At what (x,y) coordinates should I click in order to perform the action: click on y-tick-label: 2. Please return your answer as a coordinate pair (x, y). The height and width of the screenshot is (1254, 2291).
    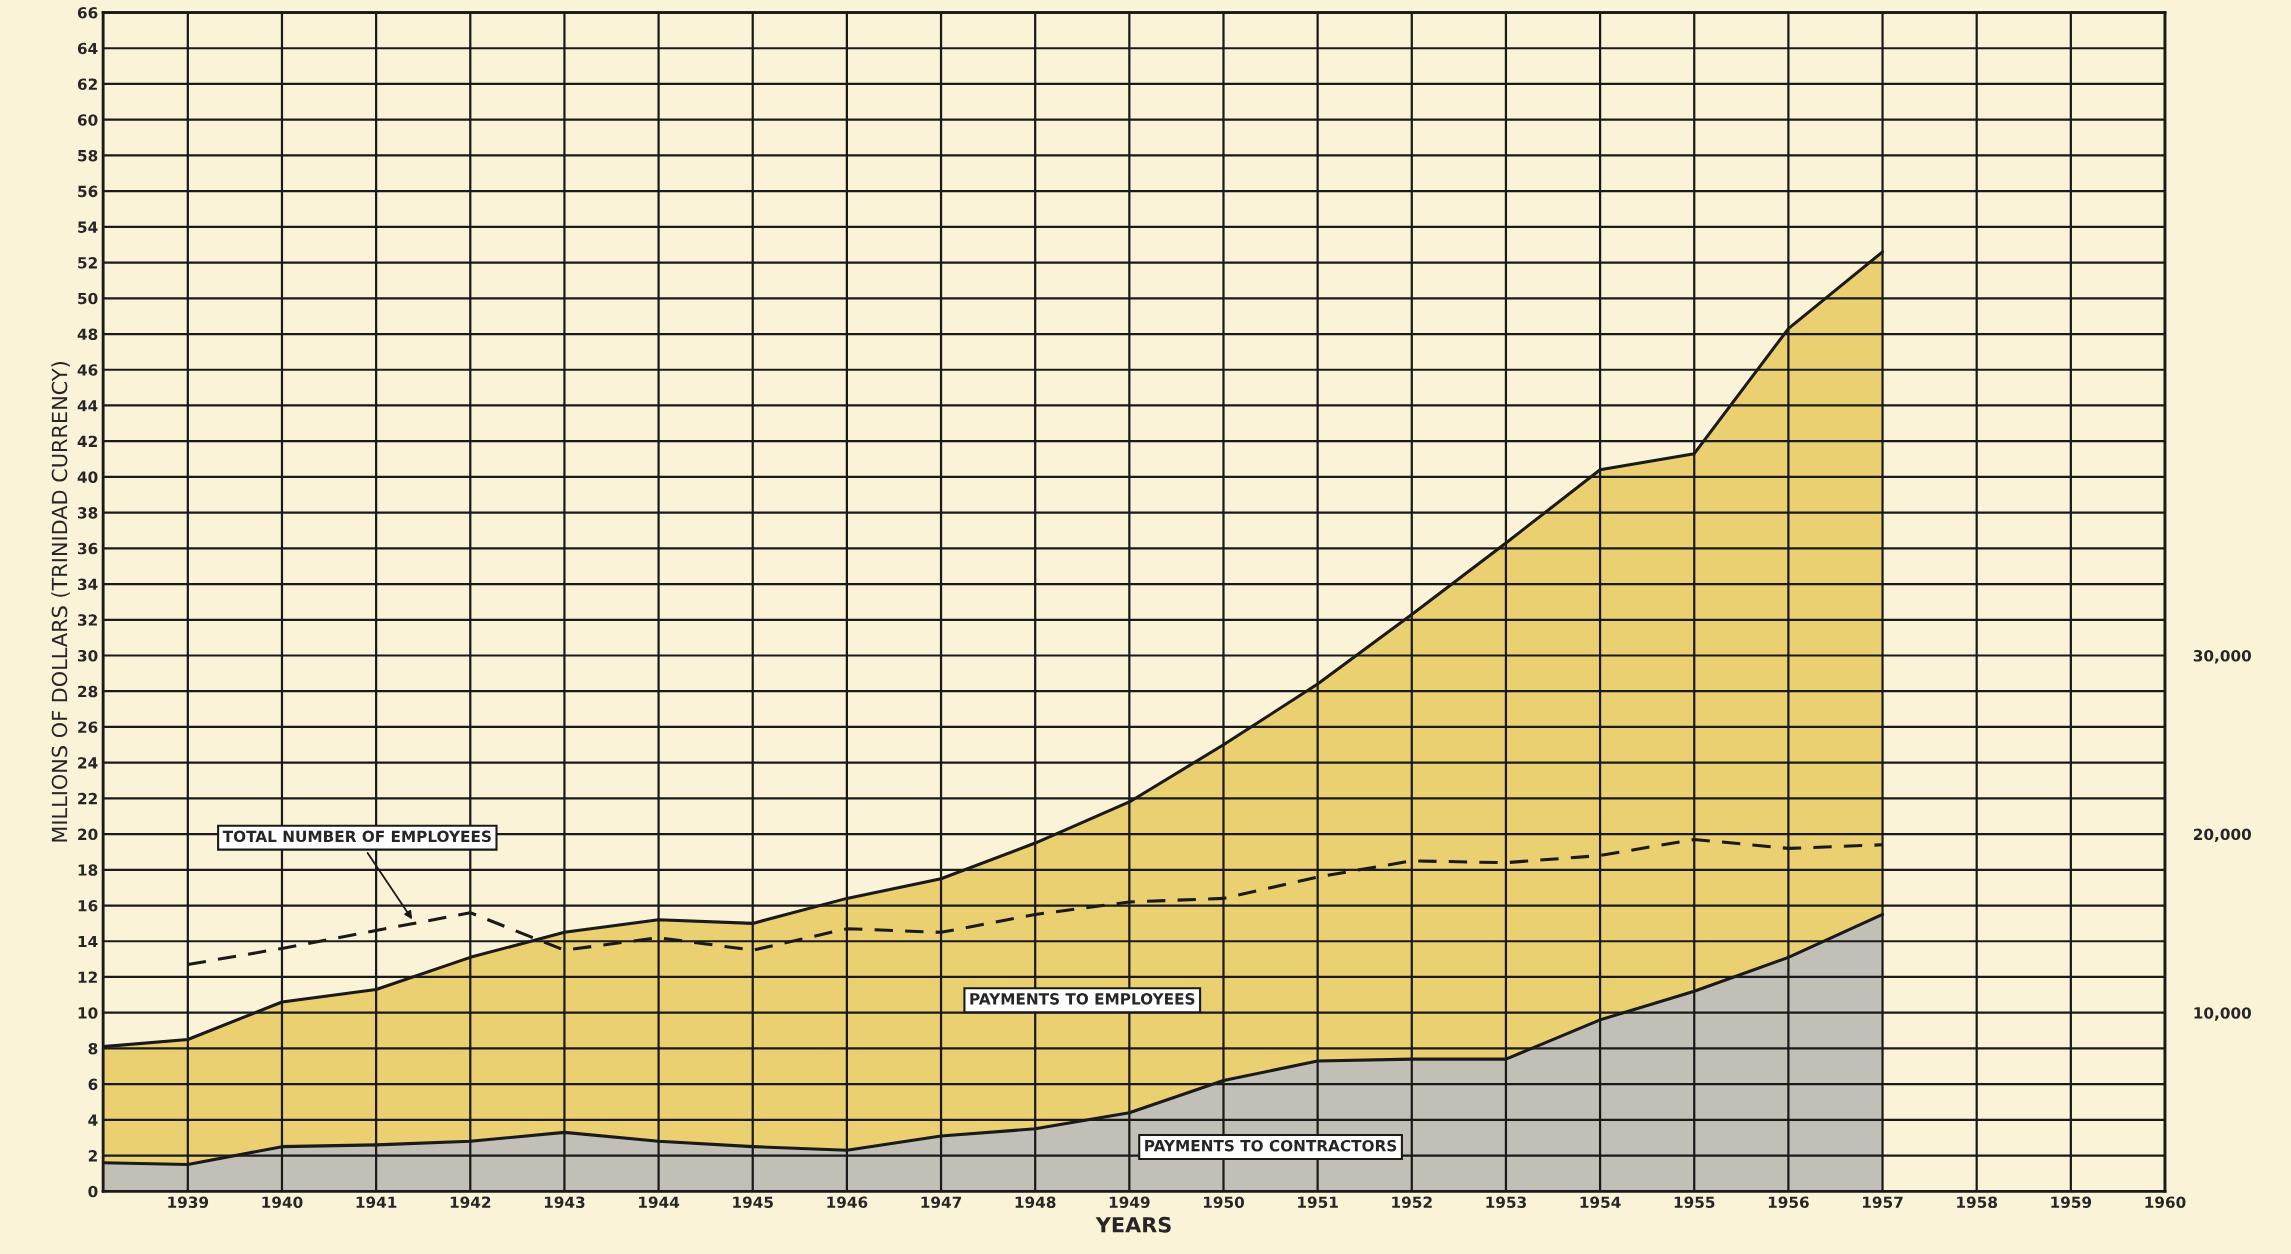
    Looking at the image, I should click on (92, 1156).